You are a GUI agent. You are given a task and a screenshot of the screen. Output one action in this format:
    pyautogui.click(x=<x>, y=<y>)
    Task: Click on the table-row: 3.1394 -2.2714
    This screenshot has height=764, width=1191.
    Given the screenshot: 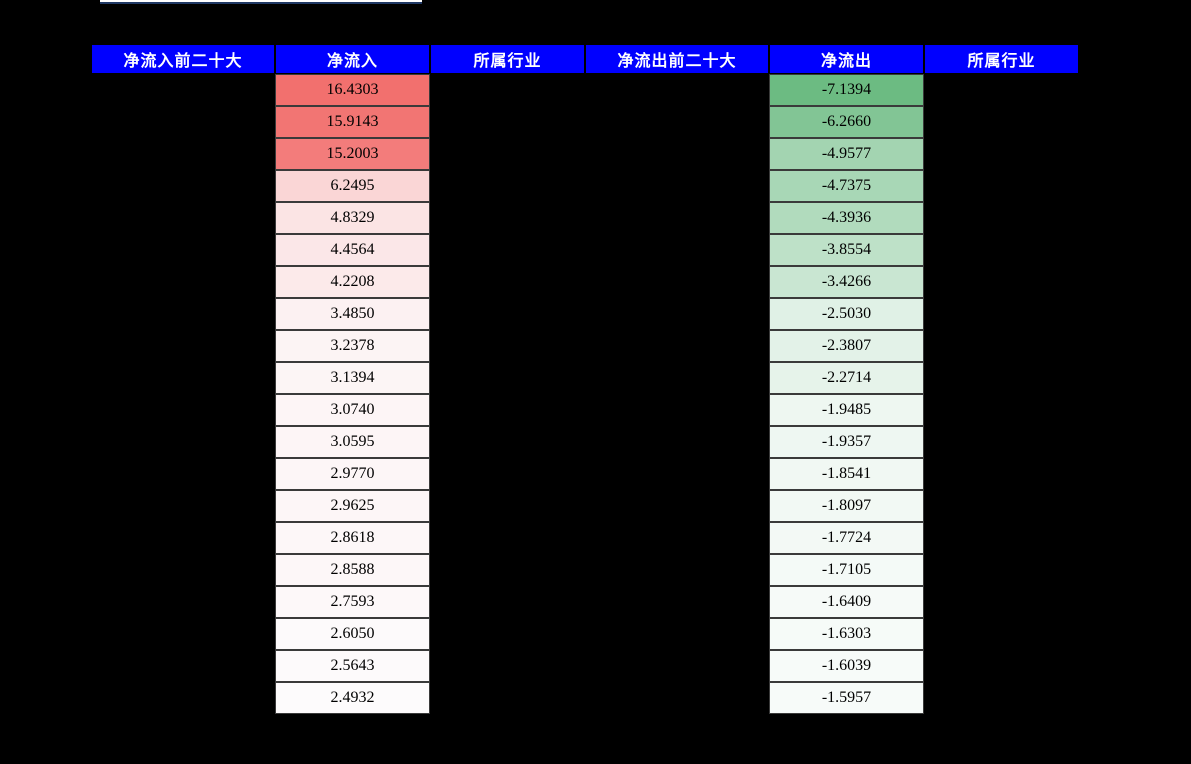 What is the action you would take?
    pyautogui.click(x=585, y=378)
    